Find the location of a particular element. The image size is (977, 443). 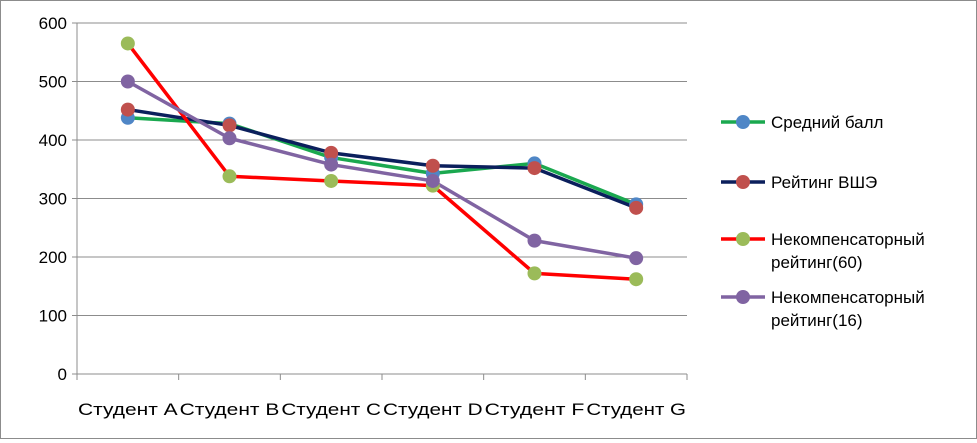

y-tick-label: 300 is located at coordinates (53, 199).